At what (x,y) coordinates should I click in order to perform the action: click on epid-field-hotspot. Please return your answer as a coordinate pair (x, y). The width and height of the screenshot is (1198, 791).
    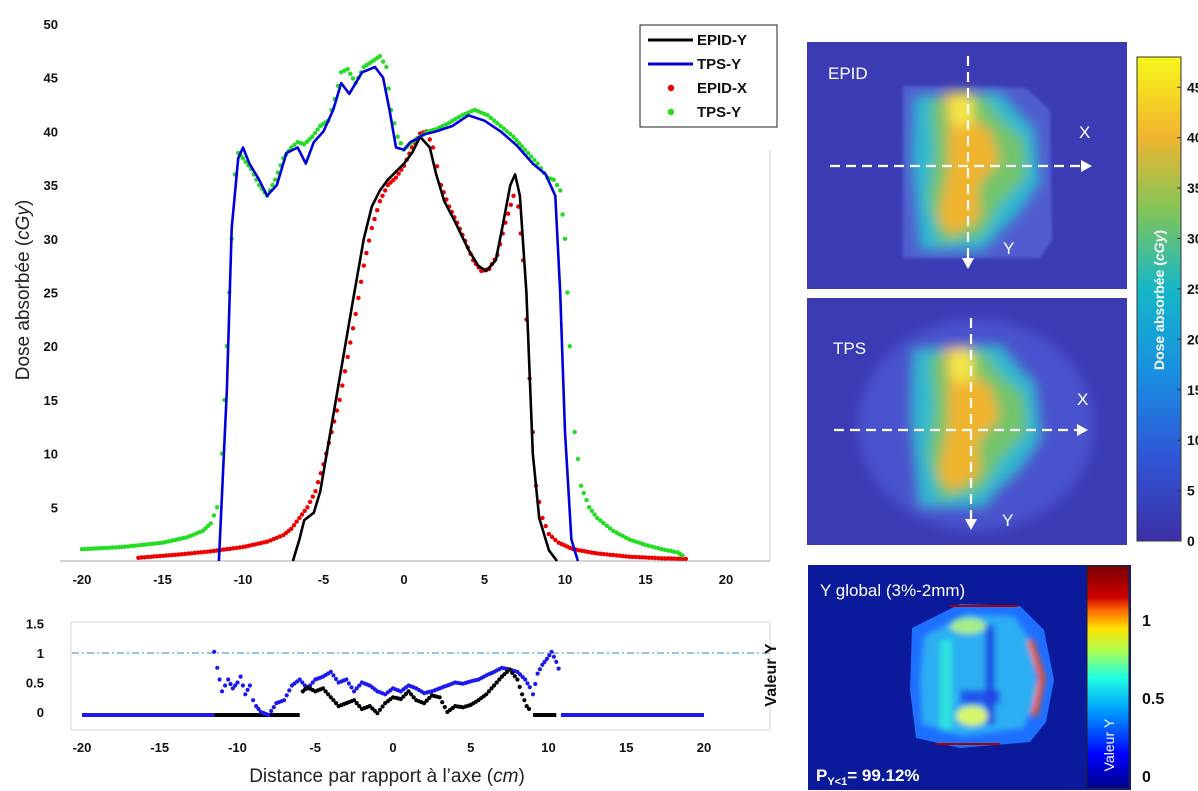
    Looking at the image, I should click on (962, 110).